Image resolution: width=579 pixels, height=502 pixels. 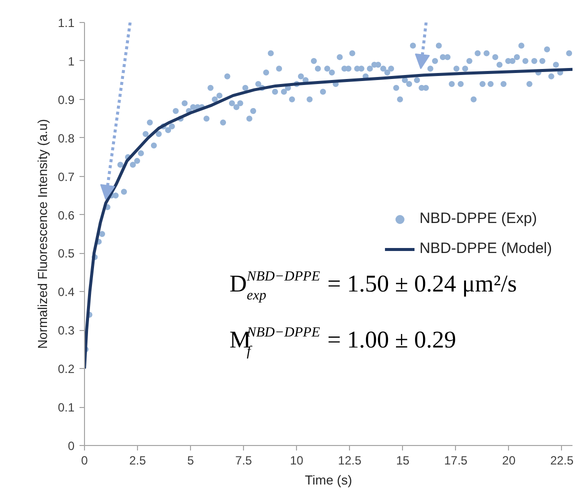 I want to click on y-tick-label: 0.6, so click(x=66, y=215).